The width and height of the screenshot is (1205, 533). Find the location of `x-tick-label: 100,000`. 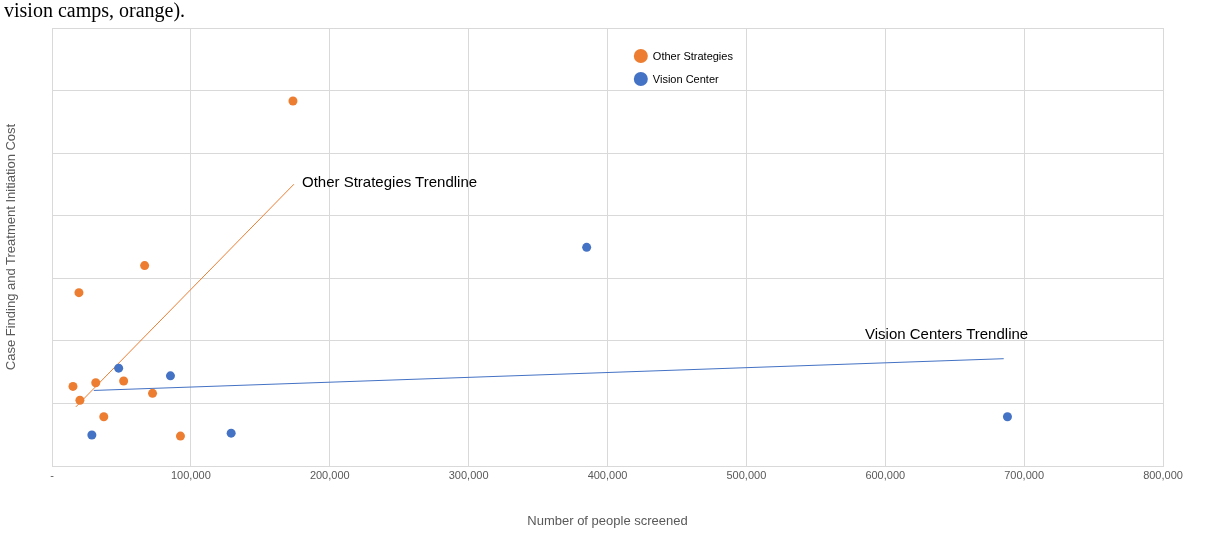

x-tick-label: 100,000 is located at coordinates (190, 474).